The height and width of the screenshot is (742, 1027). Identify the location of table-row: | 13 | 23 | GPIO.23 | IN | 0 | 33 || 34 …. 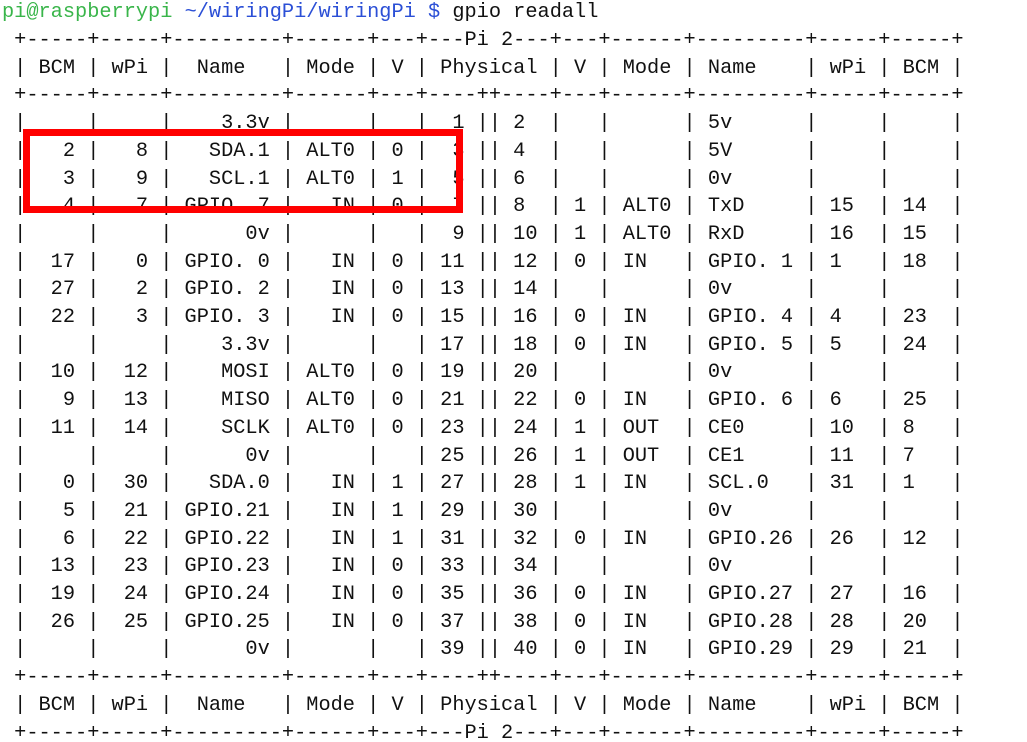
(483, 567).